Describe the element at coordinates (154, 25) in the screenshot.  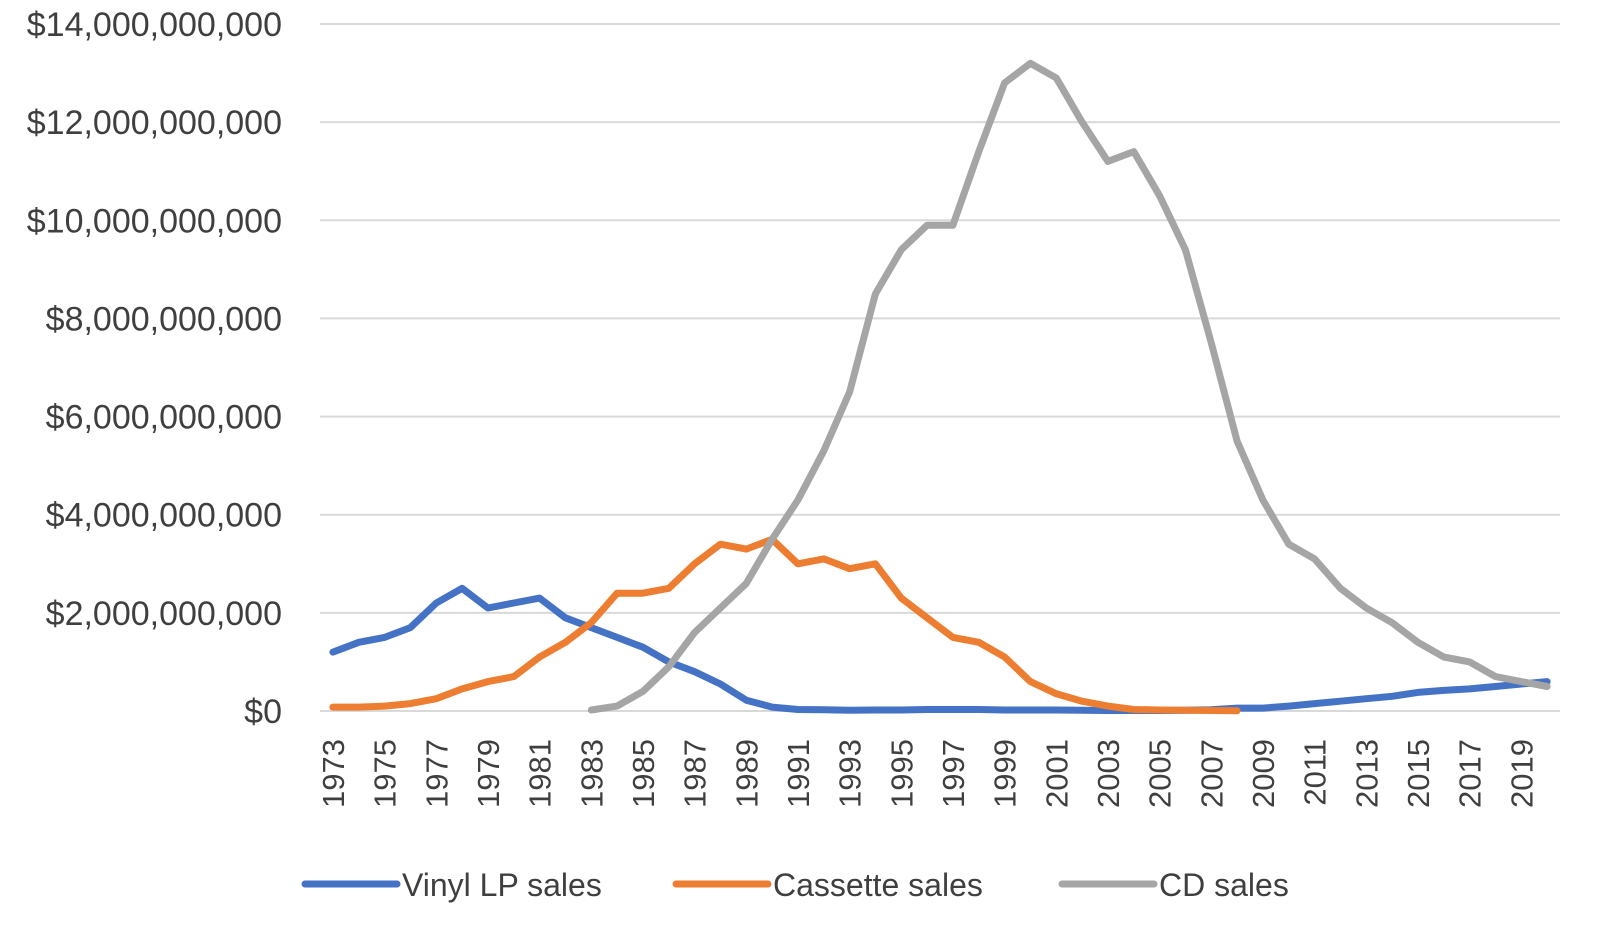
I see `y-tick-label: $14,000,000,000` at that location.